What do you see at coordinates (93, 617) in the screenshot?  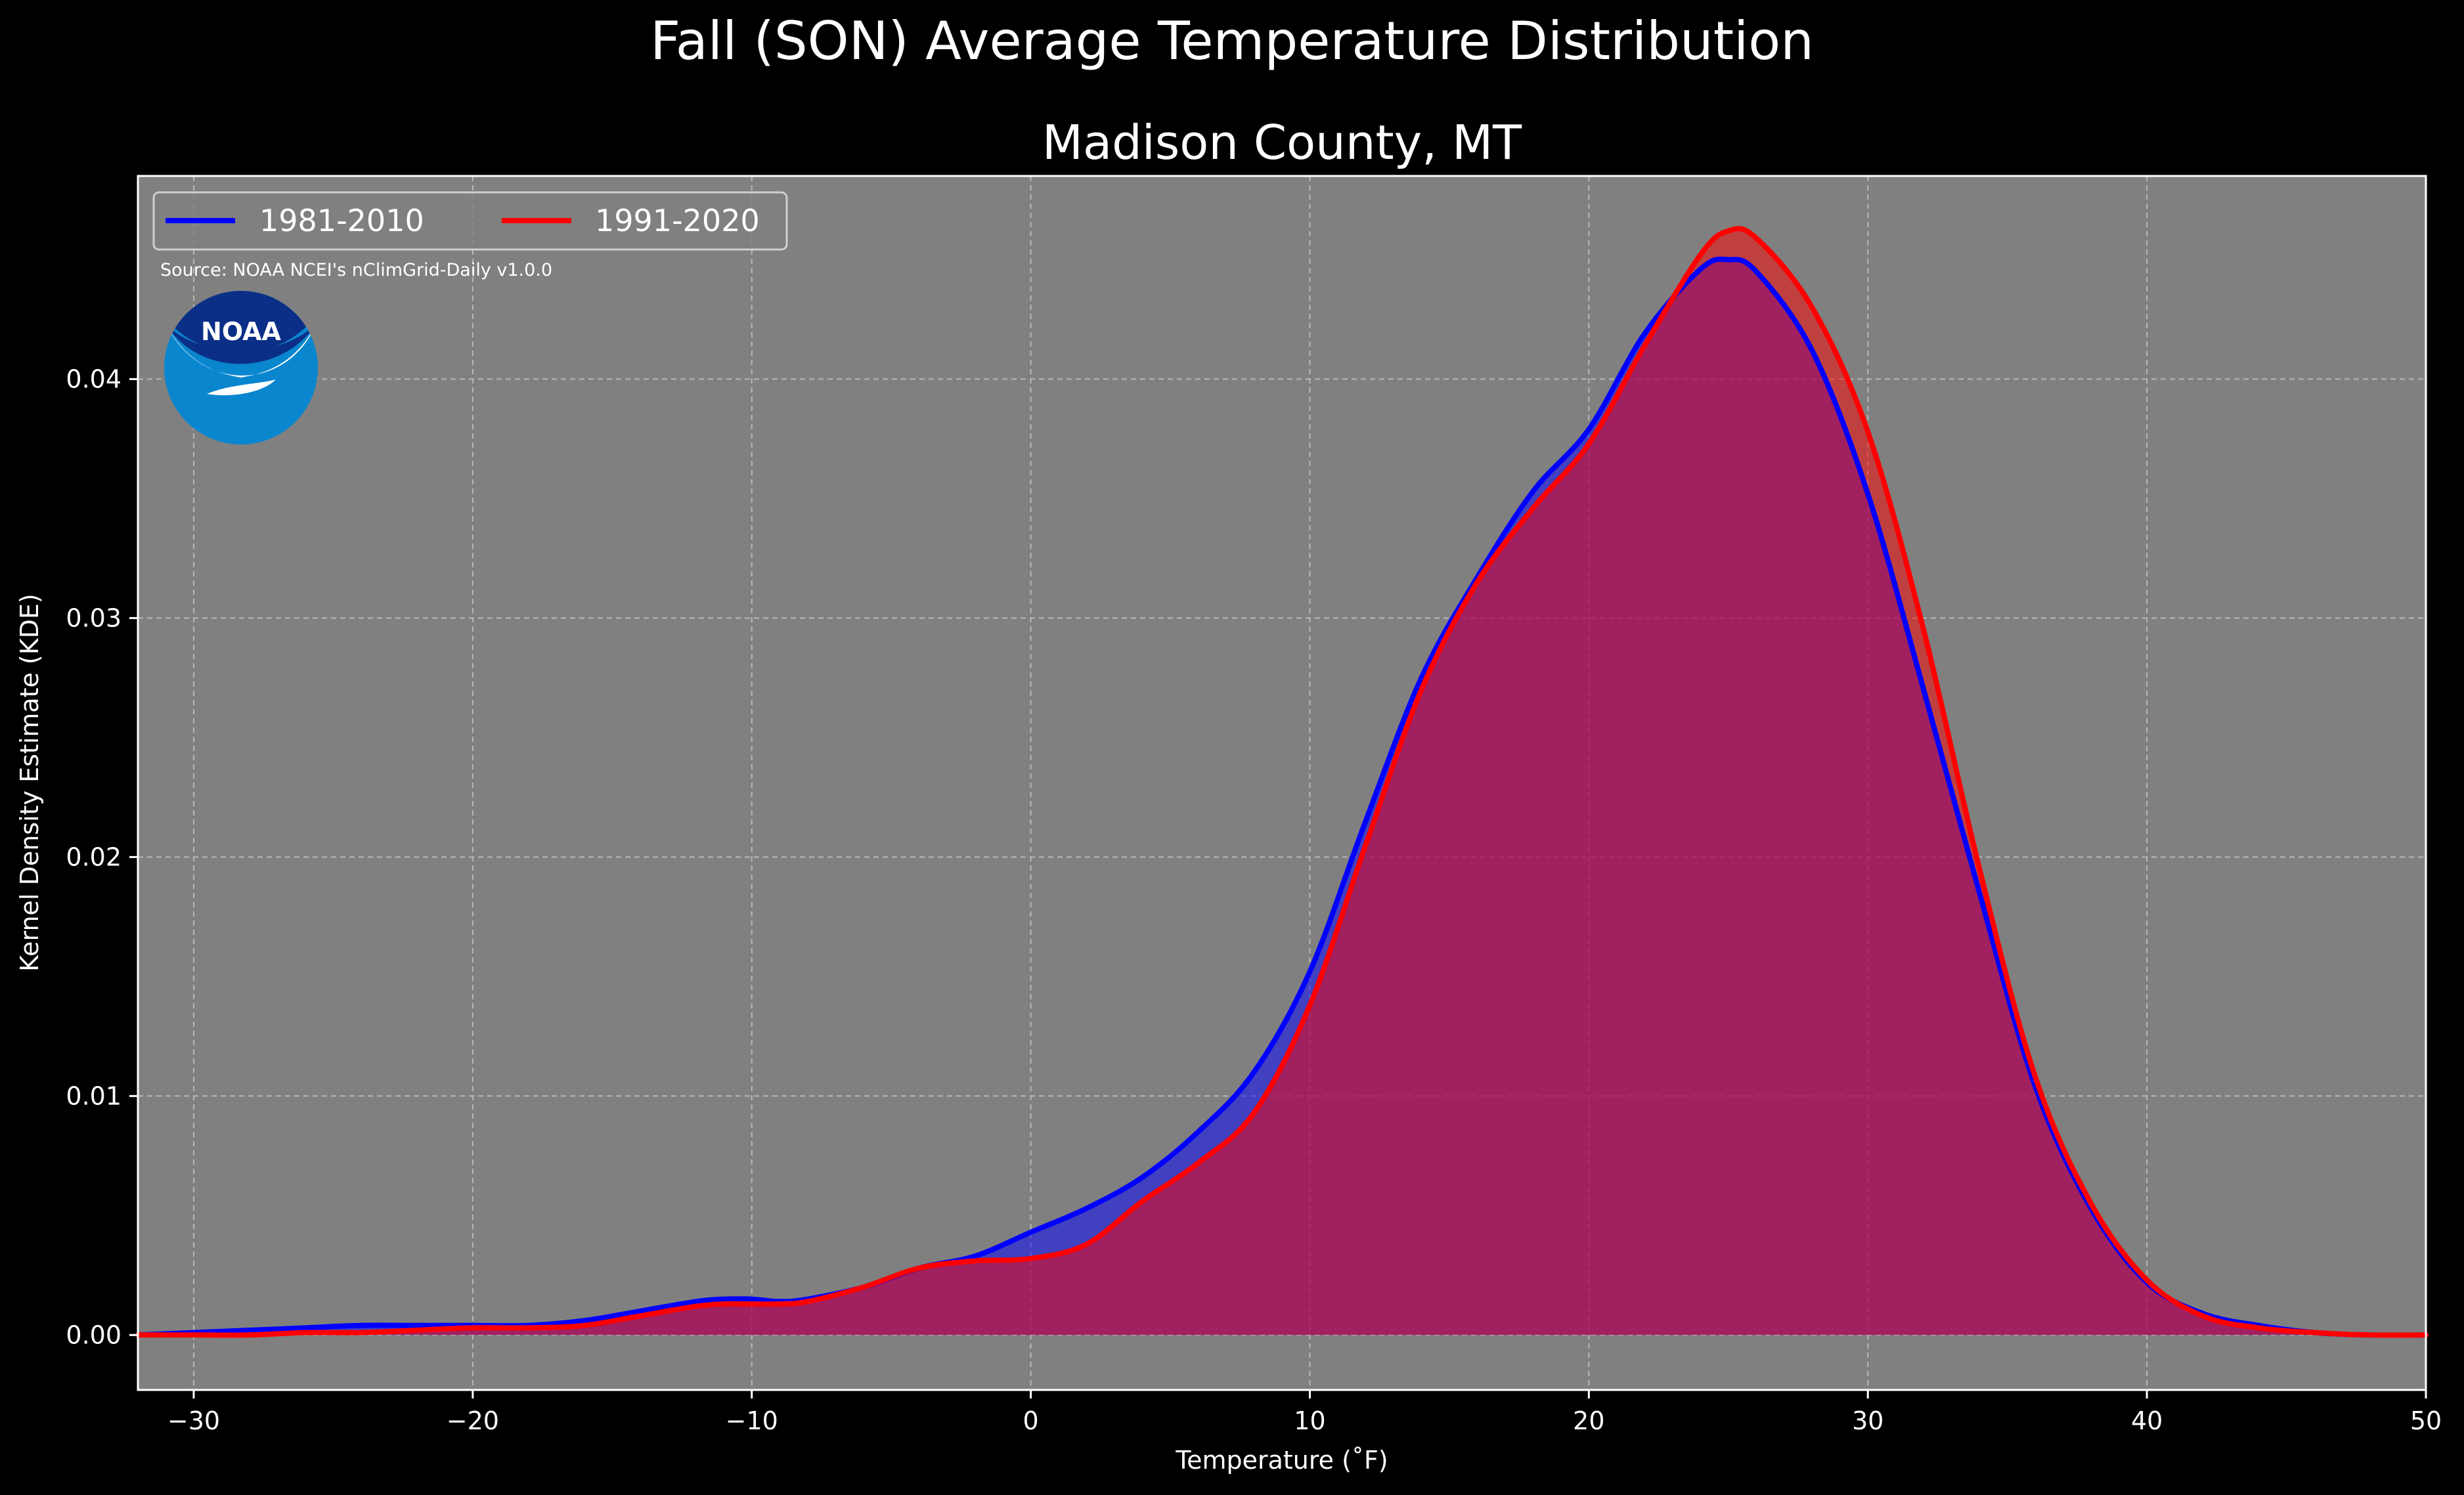 I see `y-tick-label: 0.03` at bounding box center [93, 617].